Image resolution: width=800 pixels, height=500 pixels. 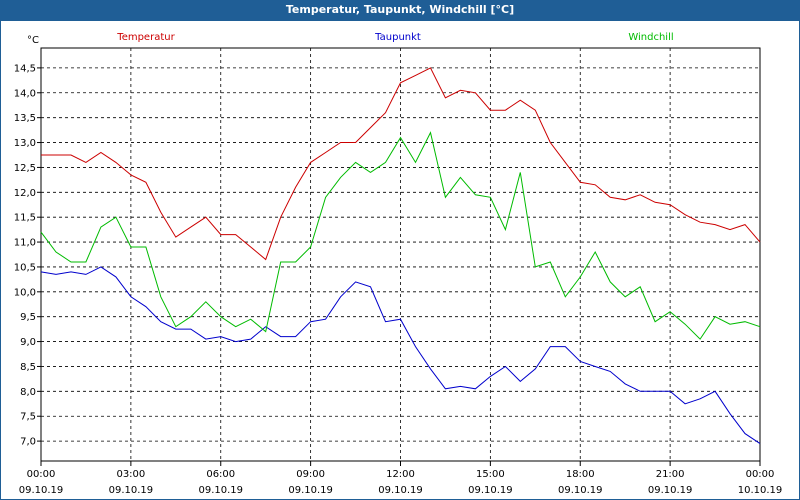 What do you see at coordinates (400, 474) in the screenshot?
I see `x-tick-time-label: 12:00` at bounding box center [400, 474].